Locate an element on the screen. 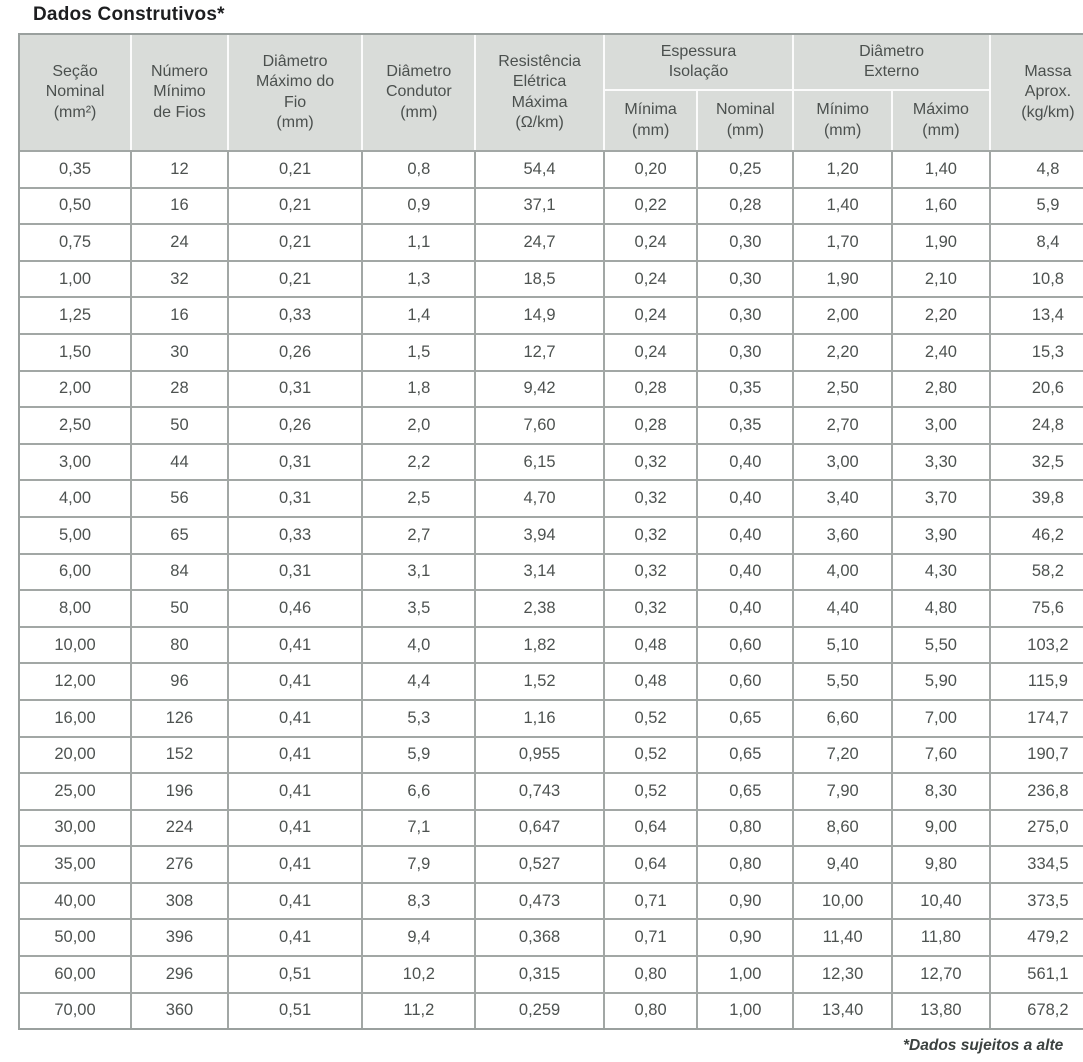 The width and height of the screenshot is (1083, 1062). table-cell-externo_minimo_mm: 5,50 is located at coordinates (844, 680).